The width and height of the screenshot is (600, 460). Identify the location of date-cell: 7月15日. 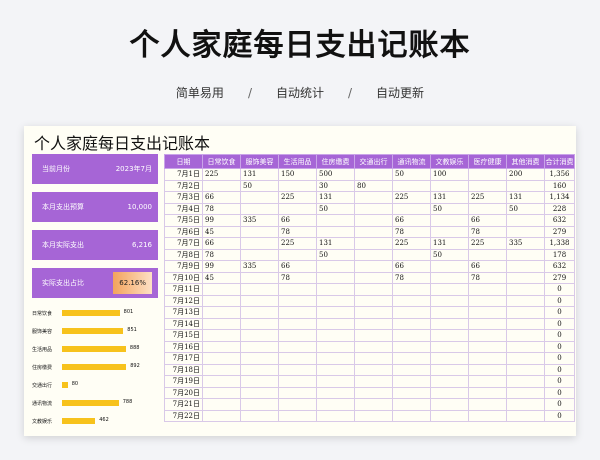
(183, 335).